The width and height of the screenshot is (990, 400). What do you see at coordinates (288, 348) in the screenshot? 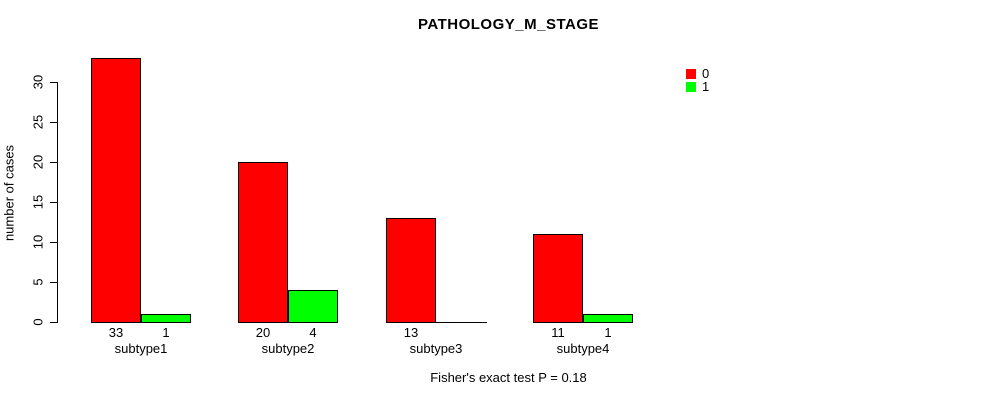
I see `category-label: subtype2` at bounding box center [288, 348].